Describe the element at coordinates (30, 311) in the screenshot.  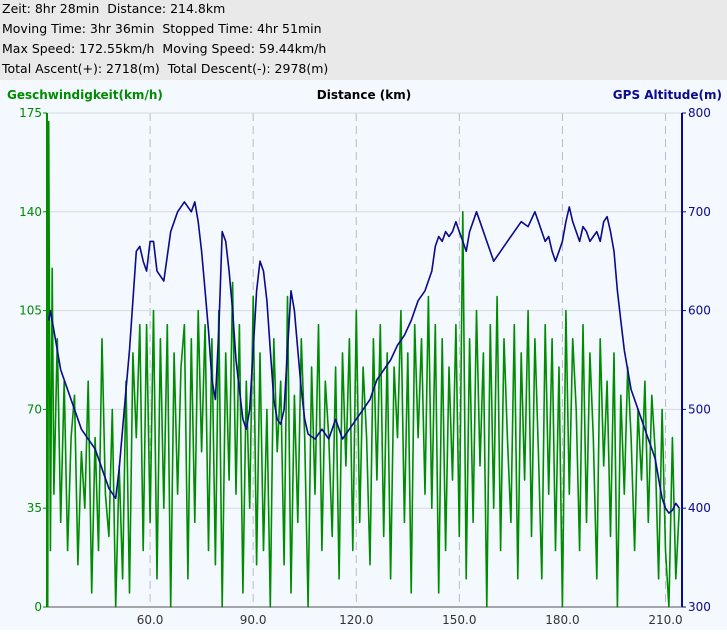
I see `left-y-tick-label: 105` at that location.